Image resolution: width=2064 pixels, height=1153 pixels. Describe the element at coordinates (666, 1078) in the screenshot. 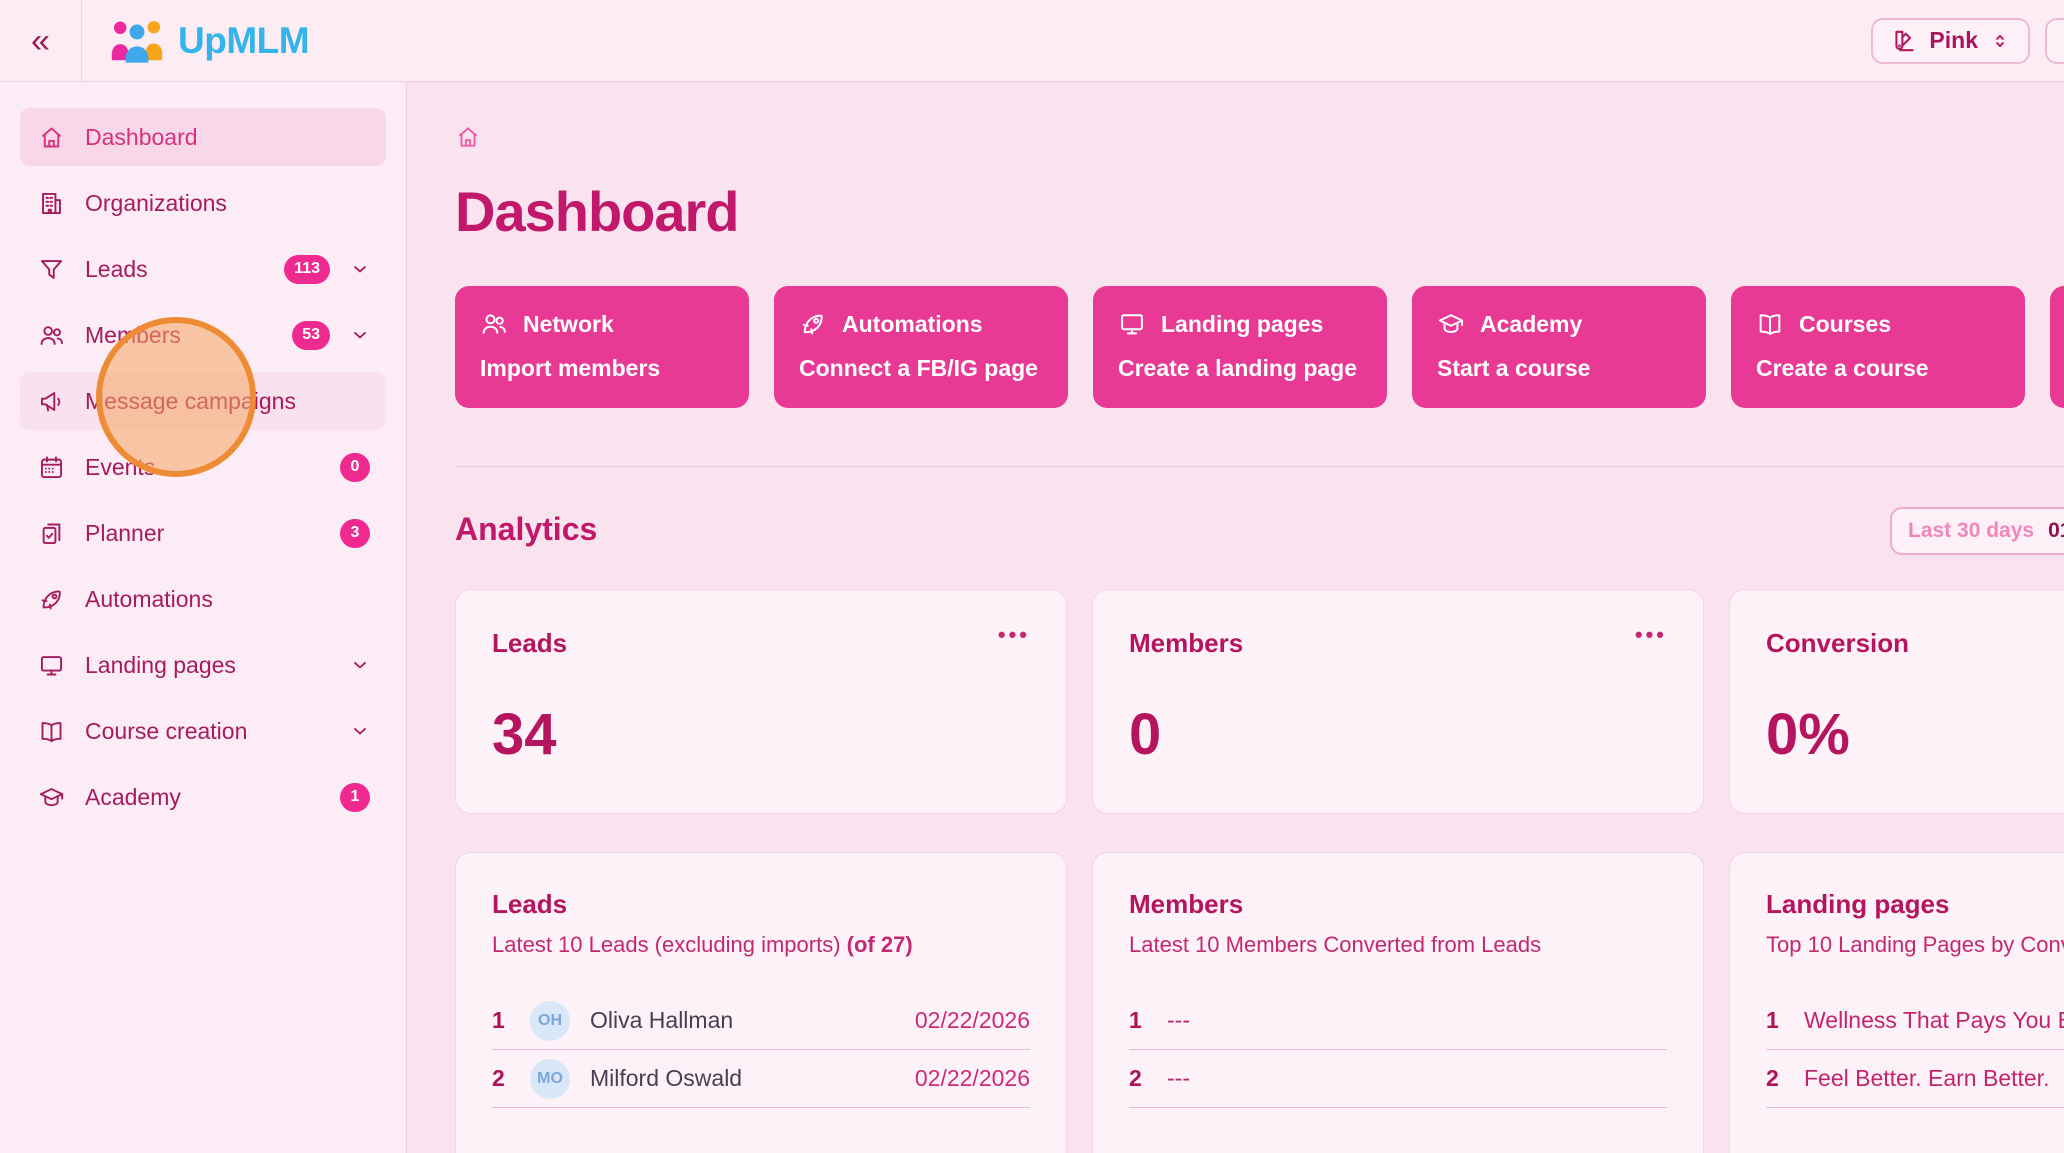

I see `lead-name: Milford Oswald` at that location.